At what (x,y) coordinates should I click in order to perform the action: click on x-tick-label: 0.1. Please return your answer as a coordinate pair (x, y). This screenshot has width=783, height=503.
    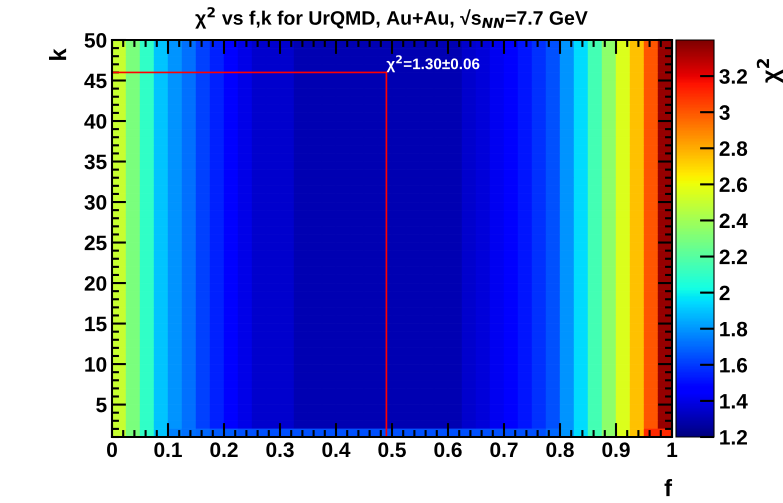
    Looking at the image, I should click on (168, 450).